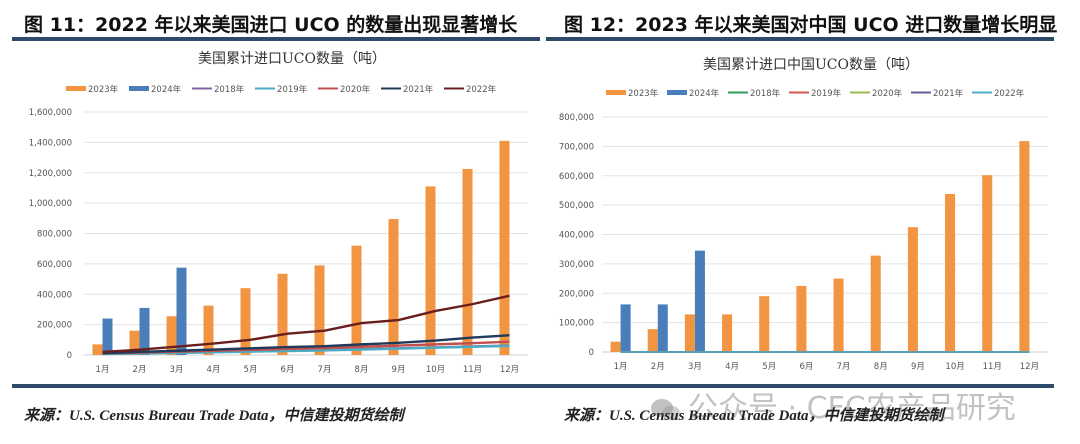  I want to click on y-tick-label: 1,600,000, so click(50, 113).